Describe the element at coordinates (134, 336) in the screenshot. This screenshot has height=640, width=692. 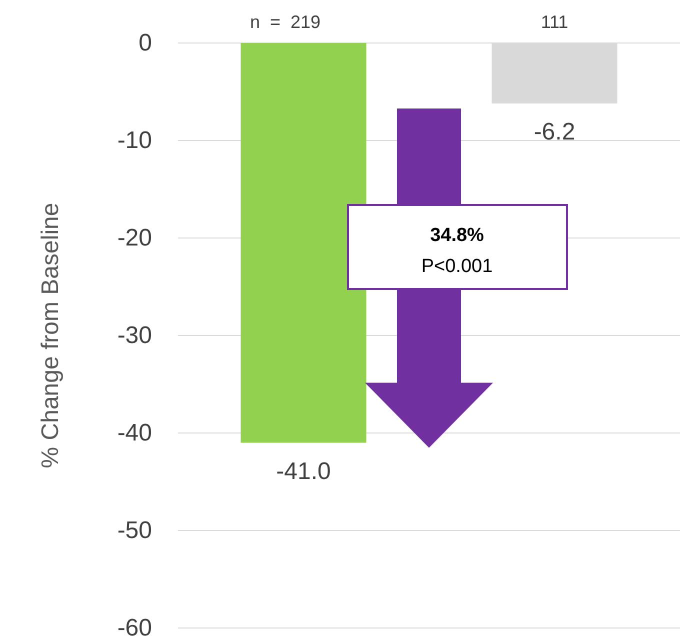
I see `y-tick-label: -30` at that location.